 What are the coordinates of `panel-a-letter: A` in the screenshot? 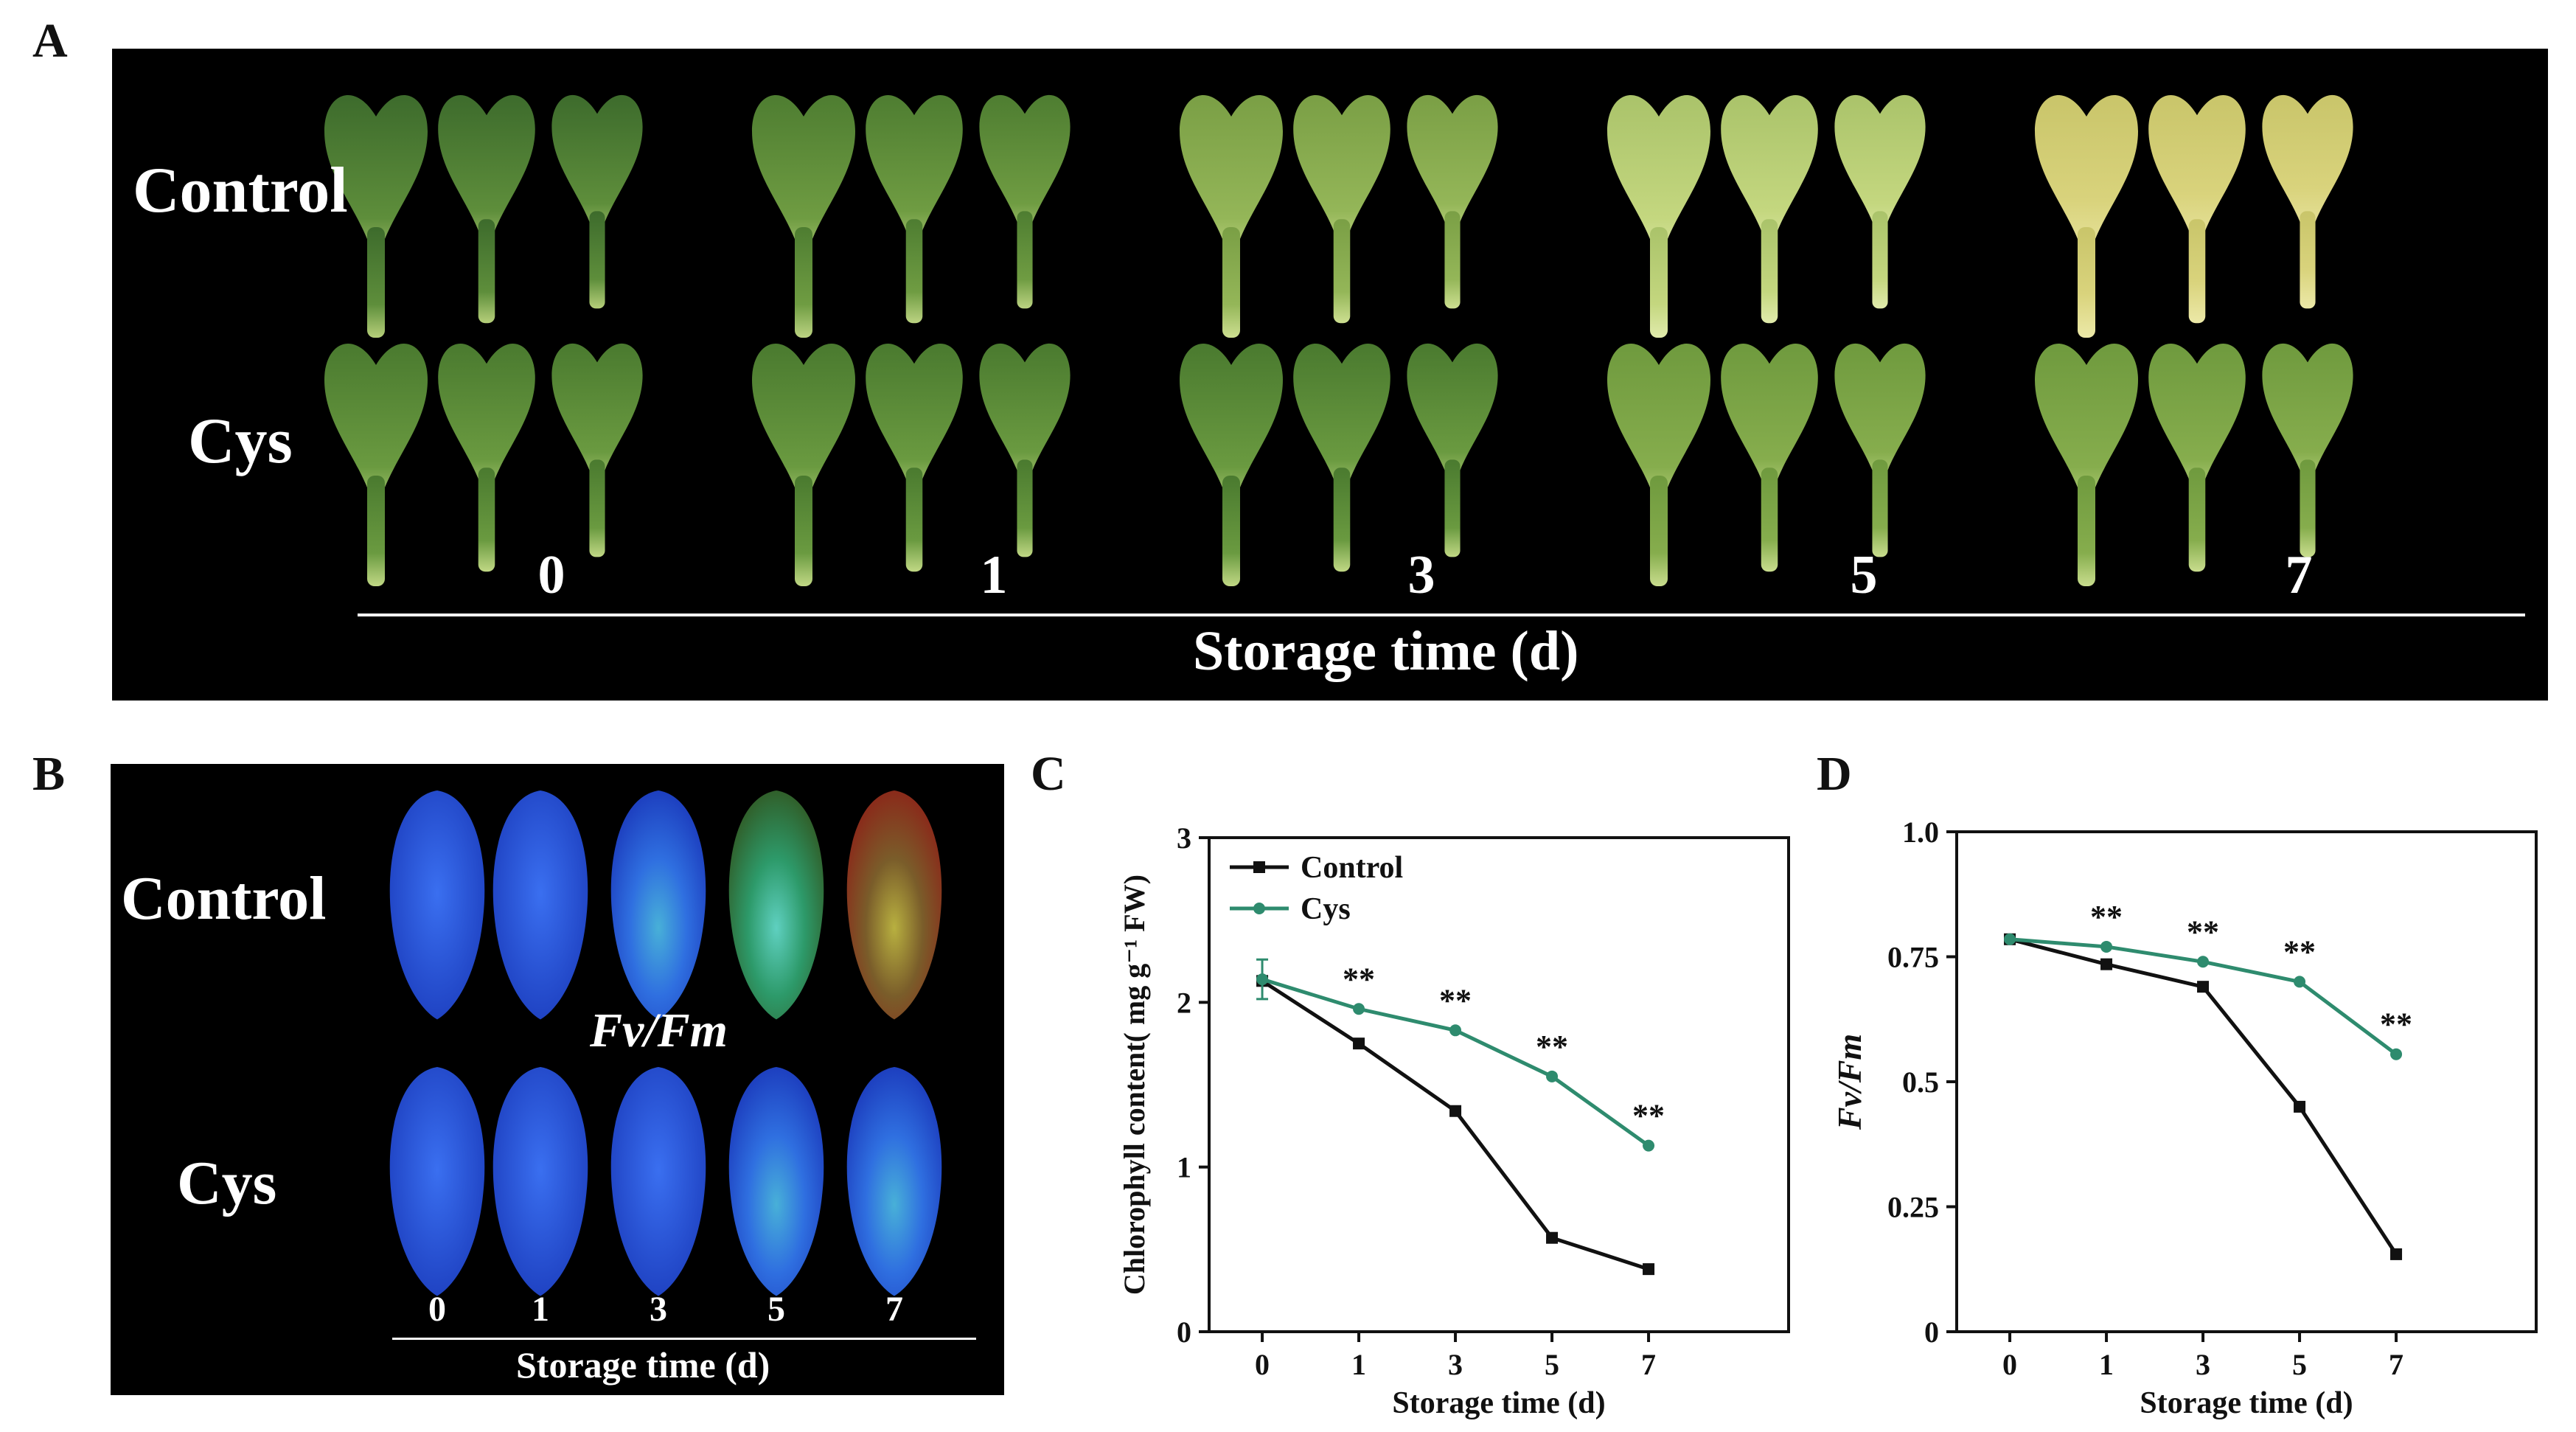 It's located at (50, 41).